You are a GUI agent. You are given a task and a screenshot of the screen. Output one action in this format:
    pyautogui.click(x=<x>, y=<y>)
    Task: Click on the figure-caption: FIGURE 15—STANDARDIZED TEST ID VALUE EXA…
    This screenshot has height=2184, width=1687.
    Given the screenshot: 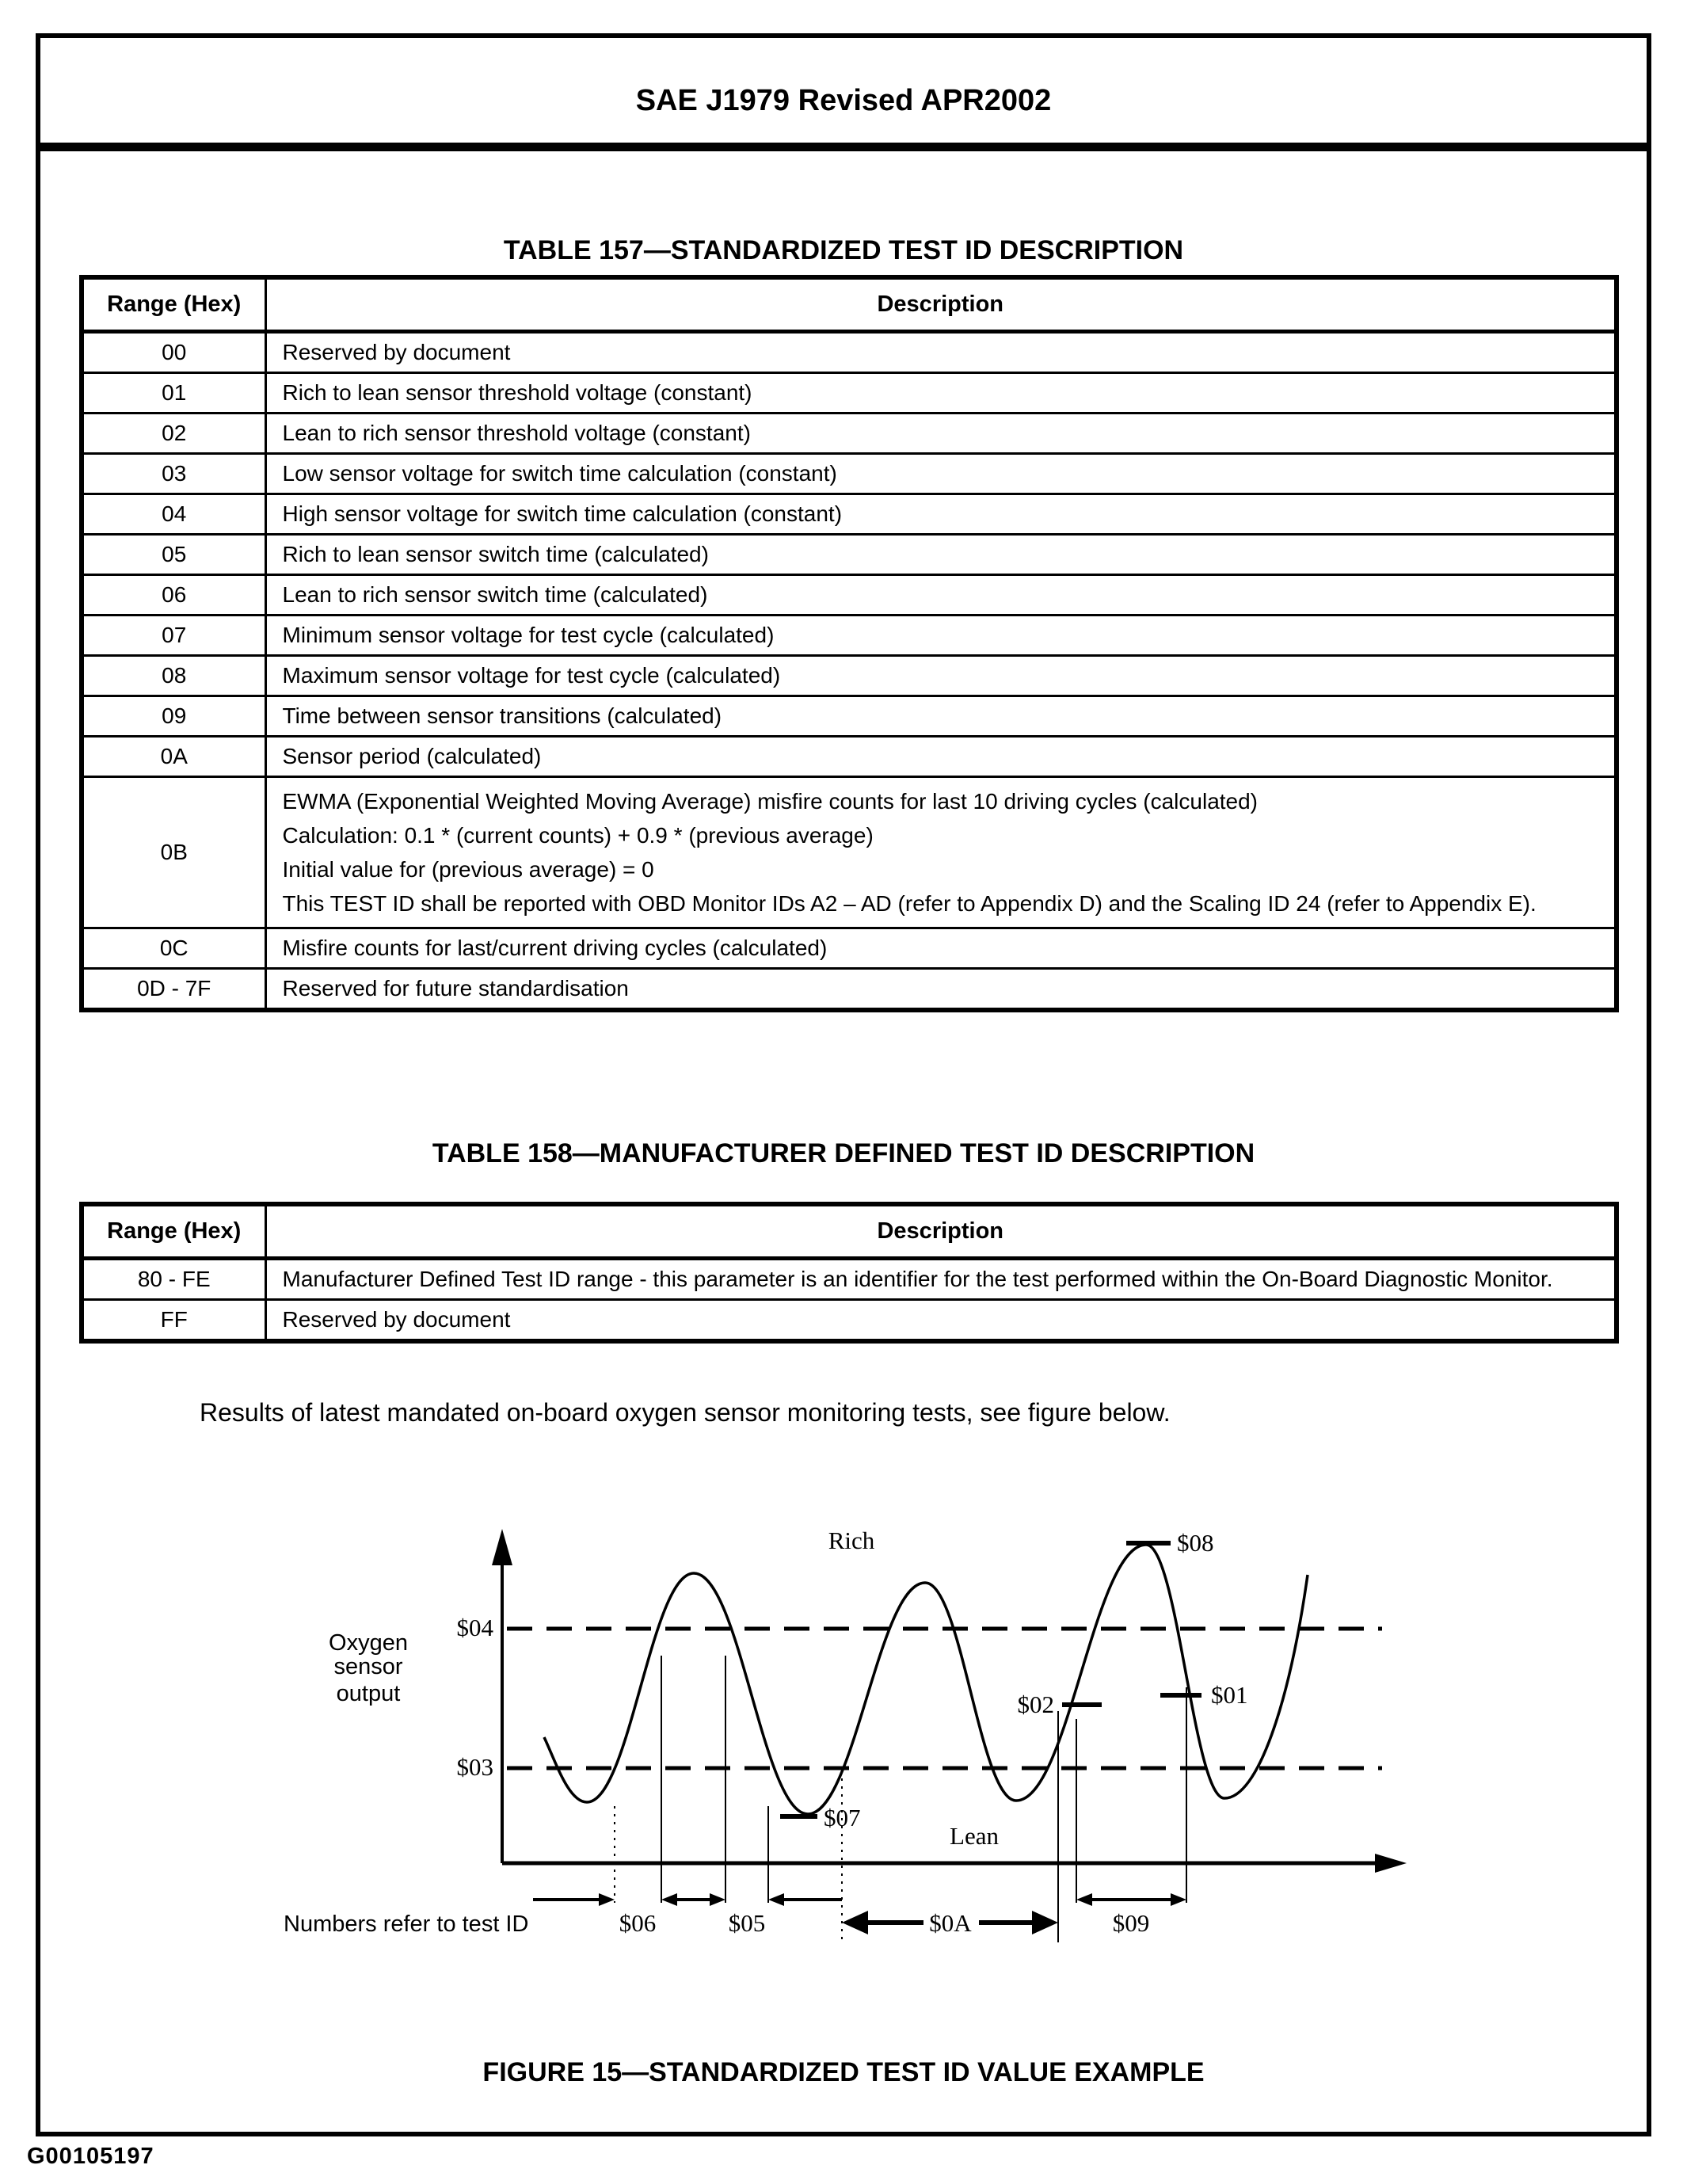 What is the action you would take?
    pyautogui.click(x=843, y=2072)
    